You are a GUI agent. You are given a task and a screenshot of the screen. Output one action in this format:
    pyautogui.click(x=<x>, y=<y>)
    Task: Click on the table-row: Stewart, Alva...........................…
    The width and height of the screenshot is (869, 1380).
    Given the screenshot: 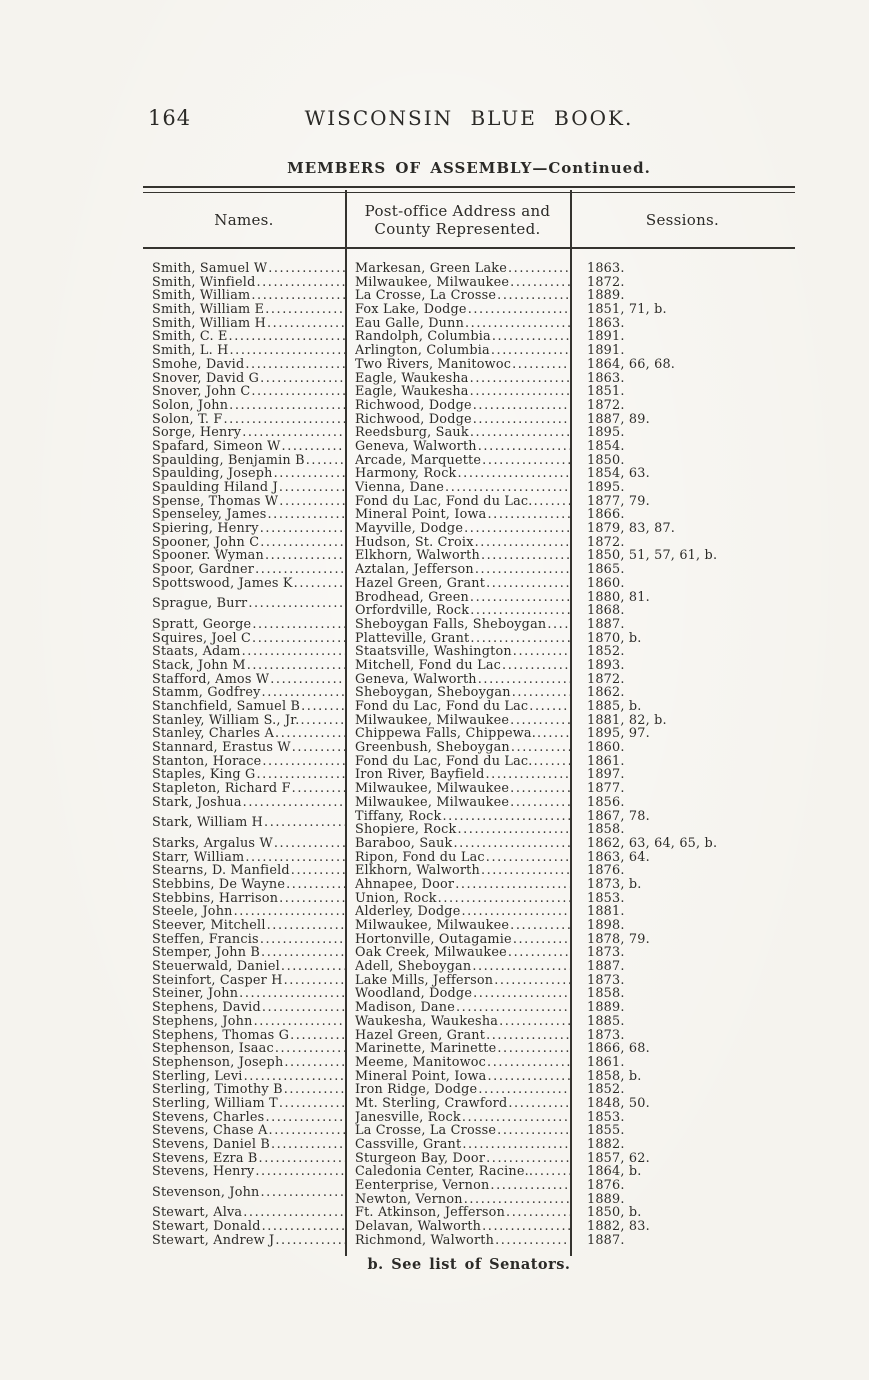 What is the action you would take?
    pyautogui.click(x=469, y=1213)
    